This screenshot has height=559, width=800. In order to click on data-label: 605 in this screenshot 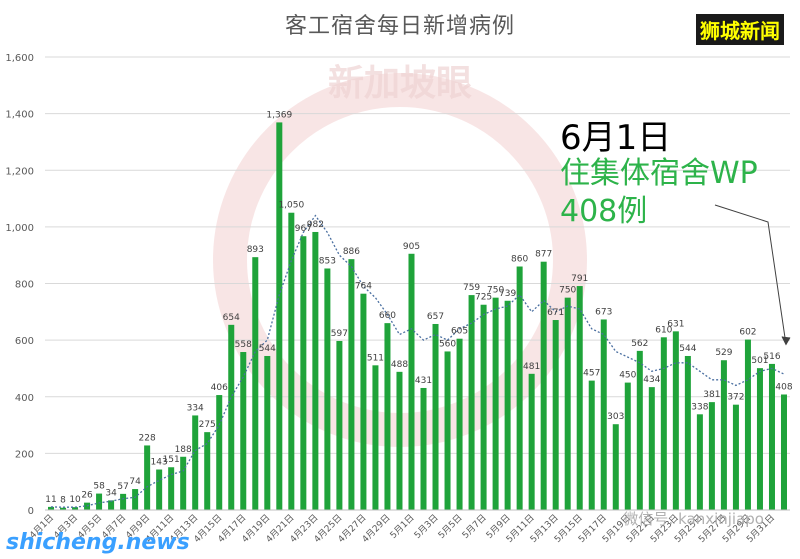, I will do `click(459, 332)`.